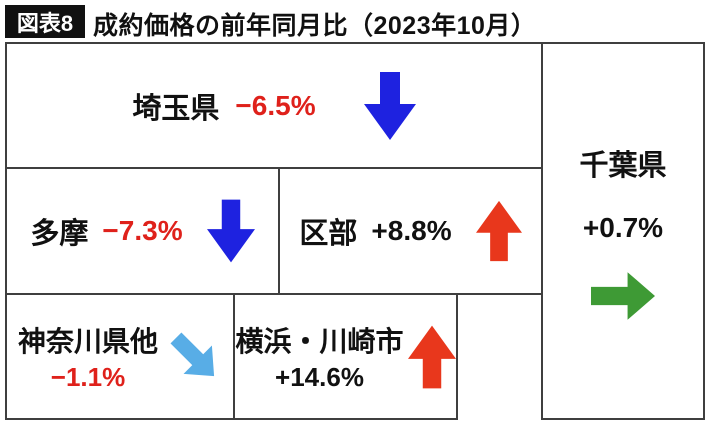 Image resolution: width=710 pixels, height=426 pixels. What do you see at coordinates (45, 21) in the screenshot?
I see `figure-number-badge: 図表8` at bounding box center [45, 21].